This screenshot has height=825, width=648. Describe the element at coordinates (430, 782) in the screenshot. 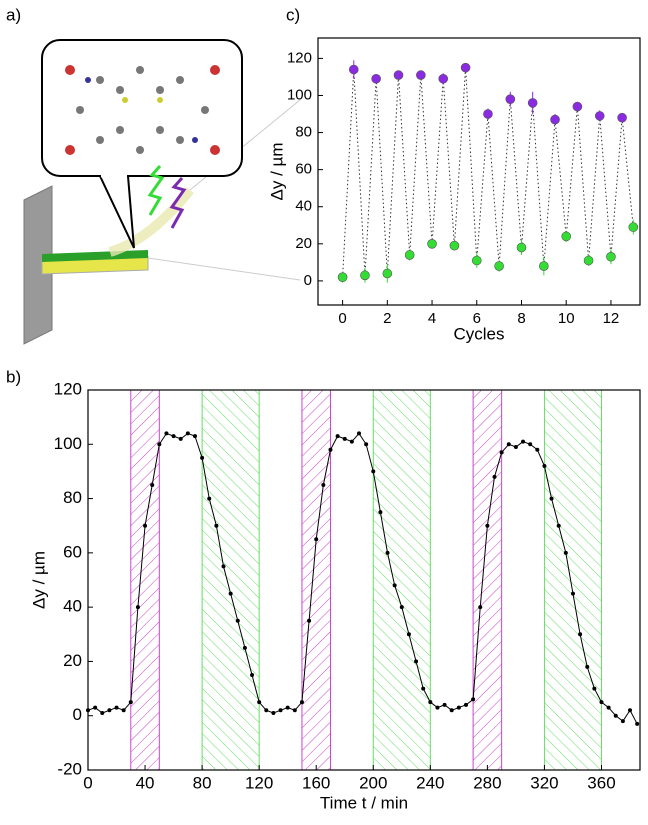

I see `x-tick-label: 240` at that location.